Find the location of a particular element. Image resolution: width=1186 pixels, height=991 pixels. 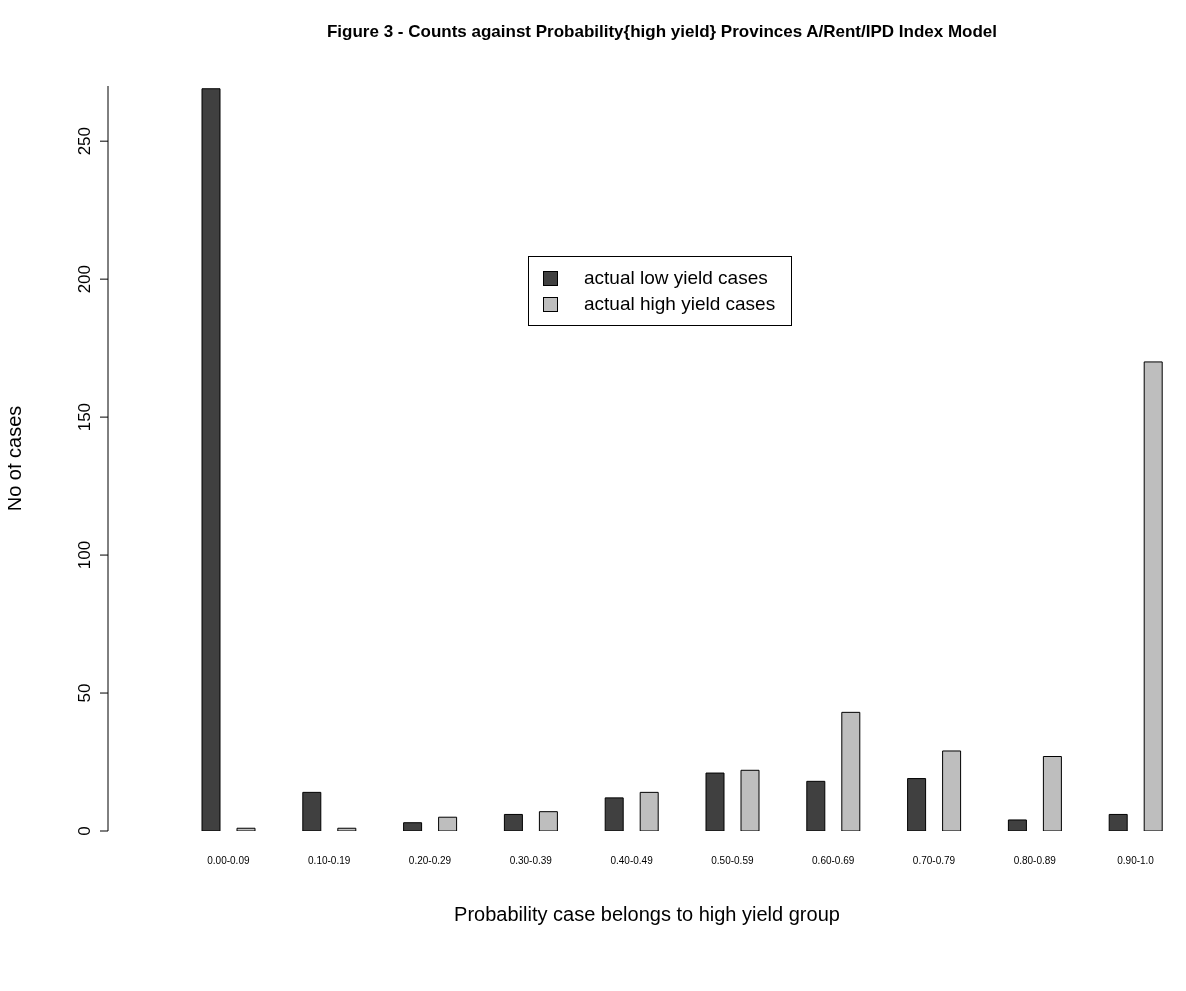

chart-title: Figure 3 - Counts against Probability{high yield} Provinces A/Rent/IPD Index Model is located at coordinates (662, 32).